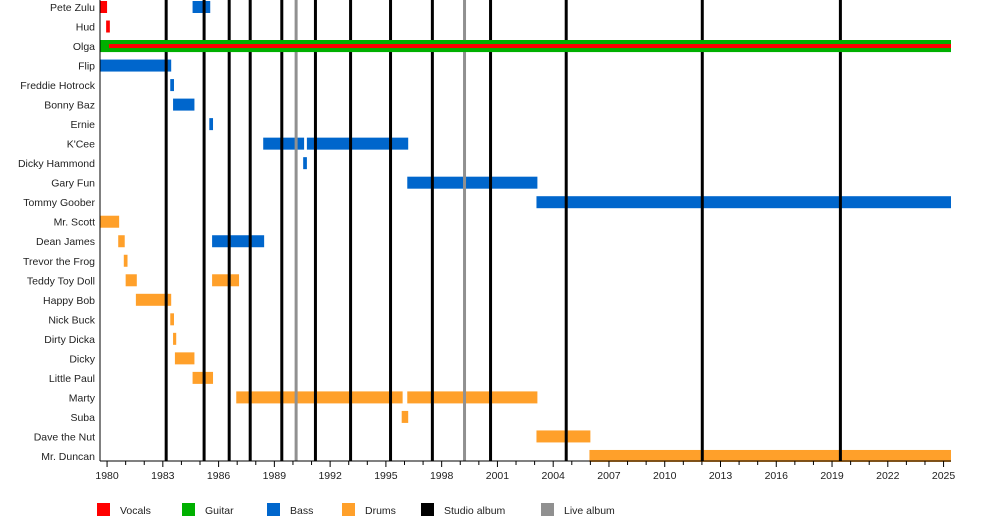  What do you see at coordinates (72, 379) in the screenshot?
I see `member-label: Little Paul` at bounding box center [72, 379].